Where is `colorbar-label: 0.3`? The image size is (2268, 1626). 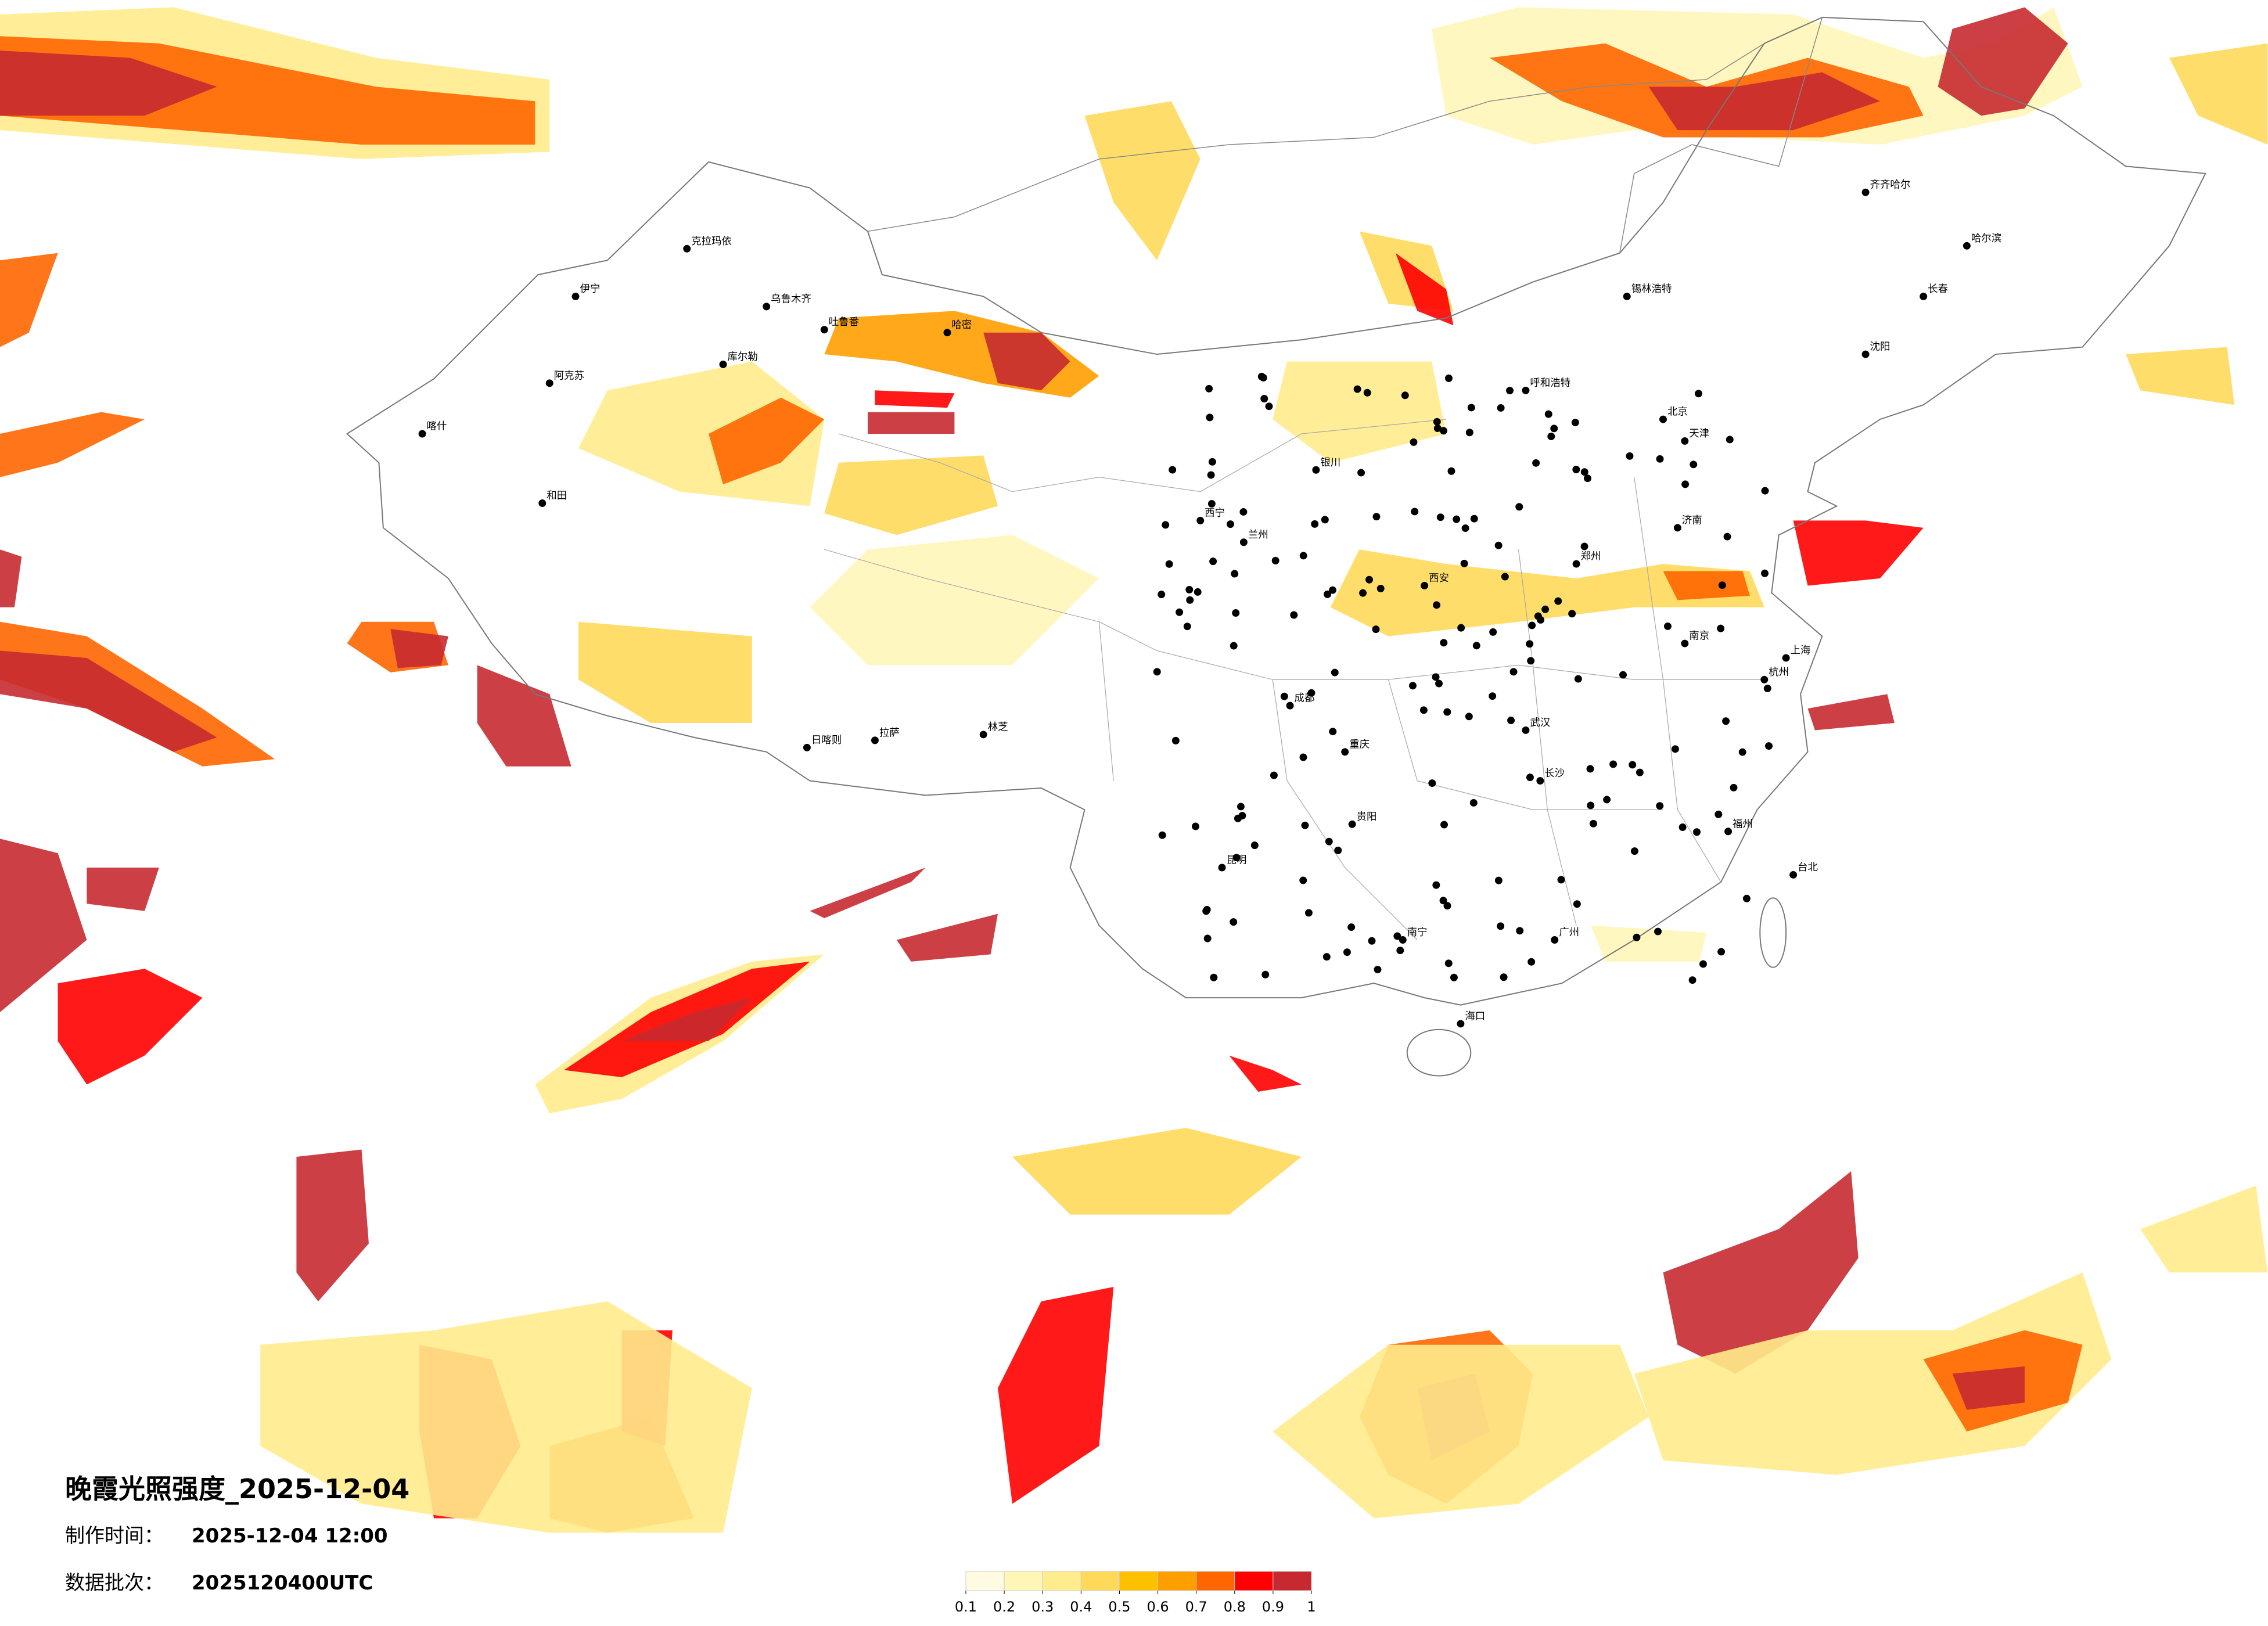 colorbar-label: 0.3 is located at coordinates (1042, 1607).